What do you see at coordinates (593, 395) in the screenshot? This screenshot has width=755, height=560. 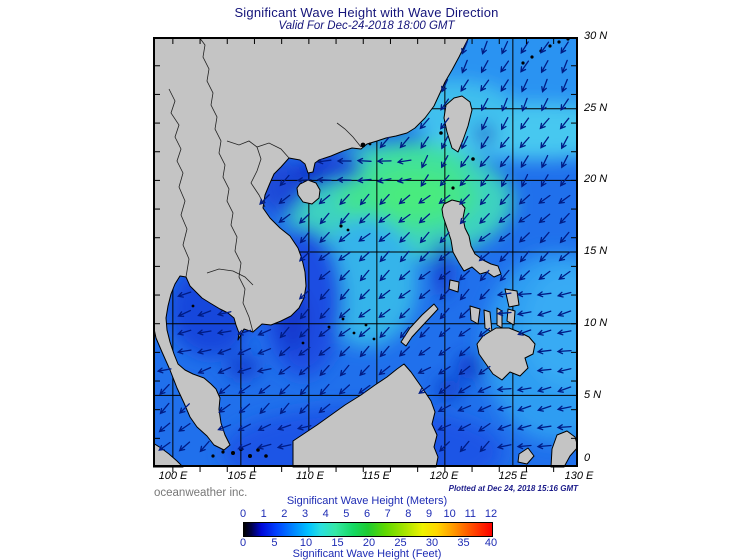 I see `lat-label: 5 N` at bounding box center [593, 395].